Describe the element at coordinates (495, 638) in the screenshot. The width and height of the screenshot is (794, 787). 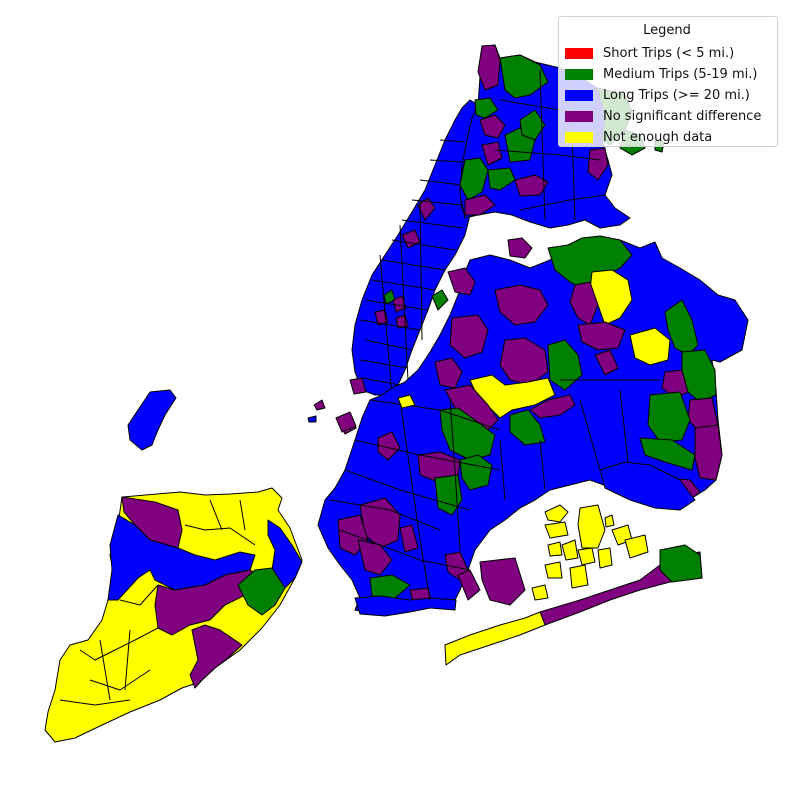
I see `zone-rockaway-yellow` at that location.